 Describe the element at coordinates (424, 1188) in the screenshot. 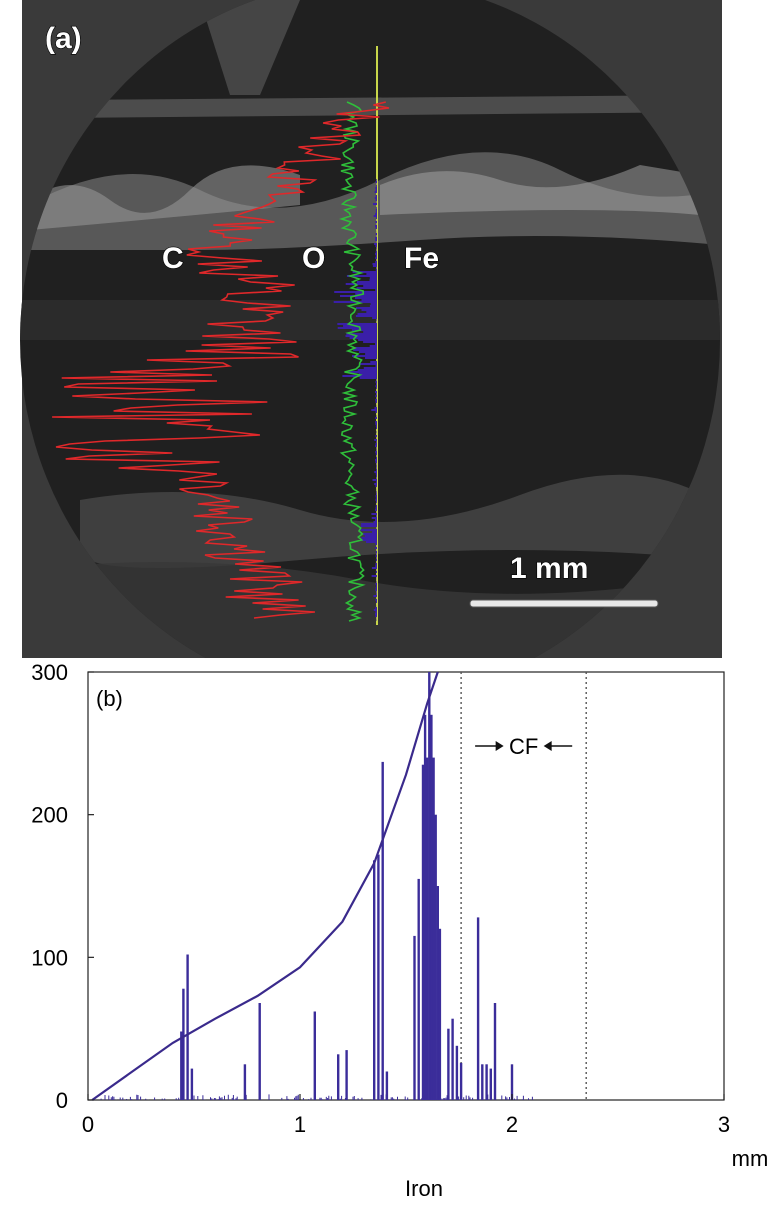

I see `x-axis-title: Iron` at that location.